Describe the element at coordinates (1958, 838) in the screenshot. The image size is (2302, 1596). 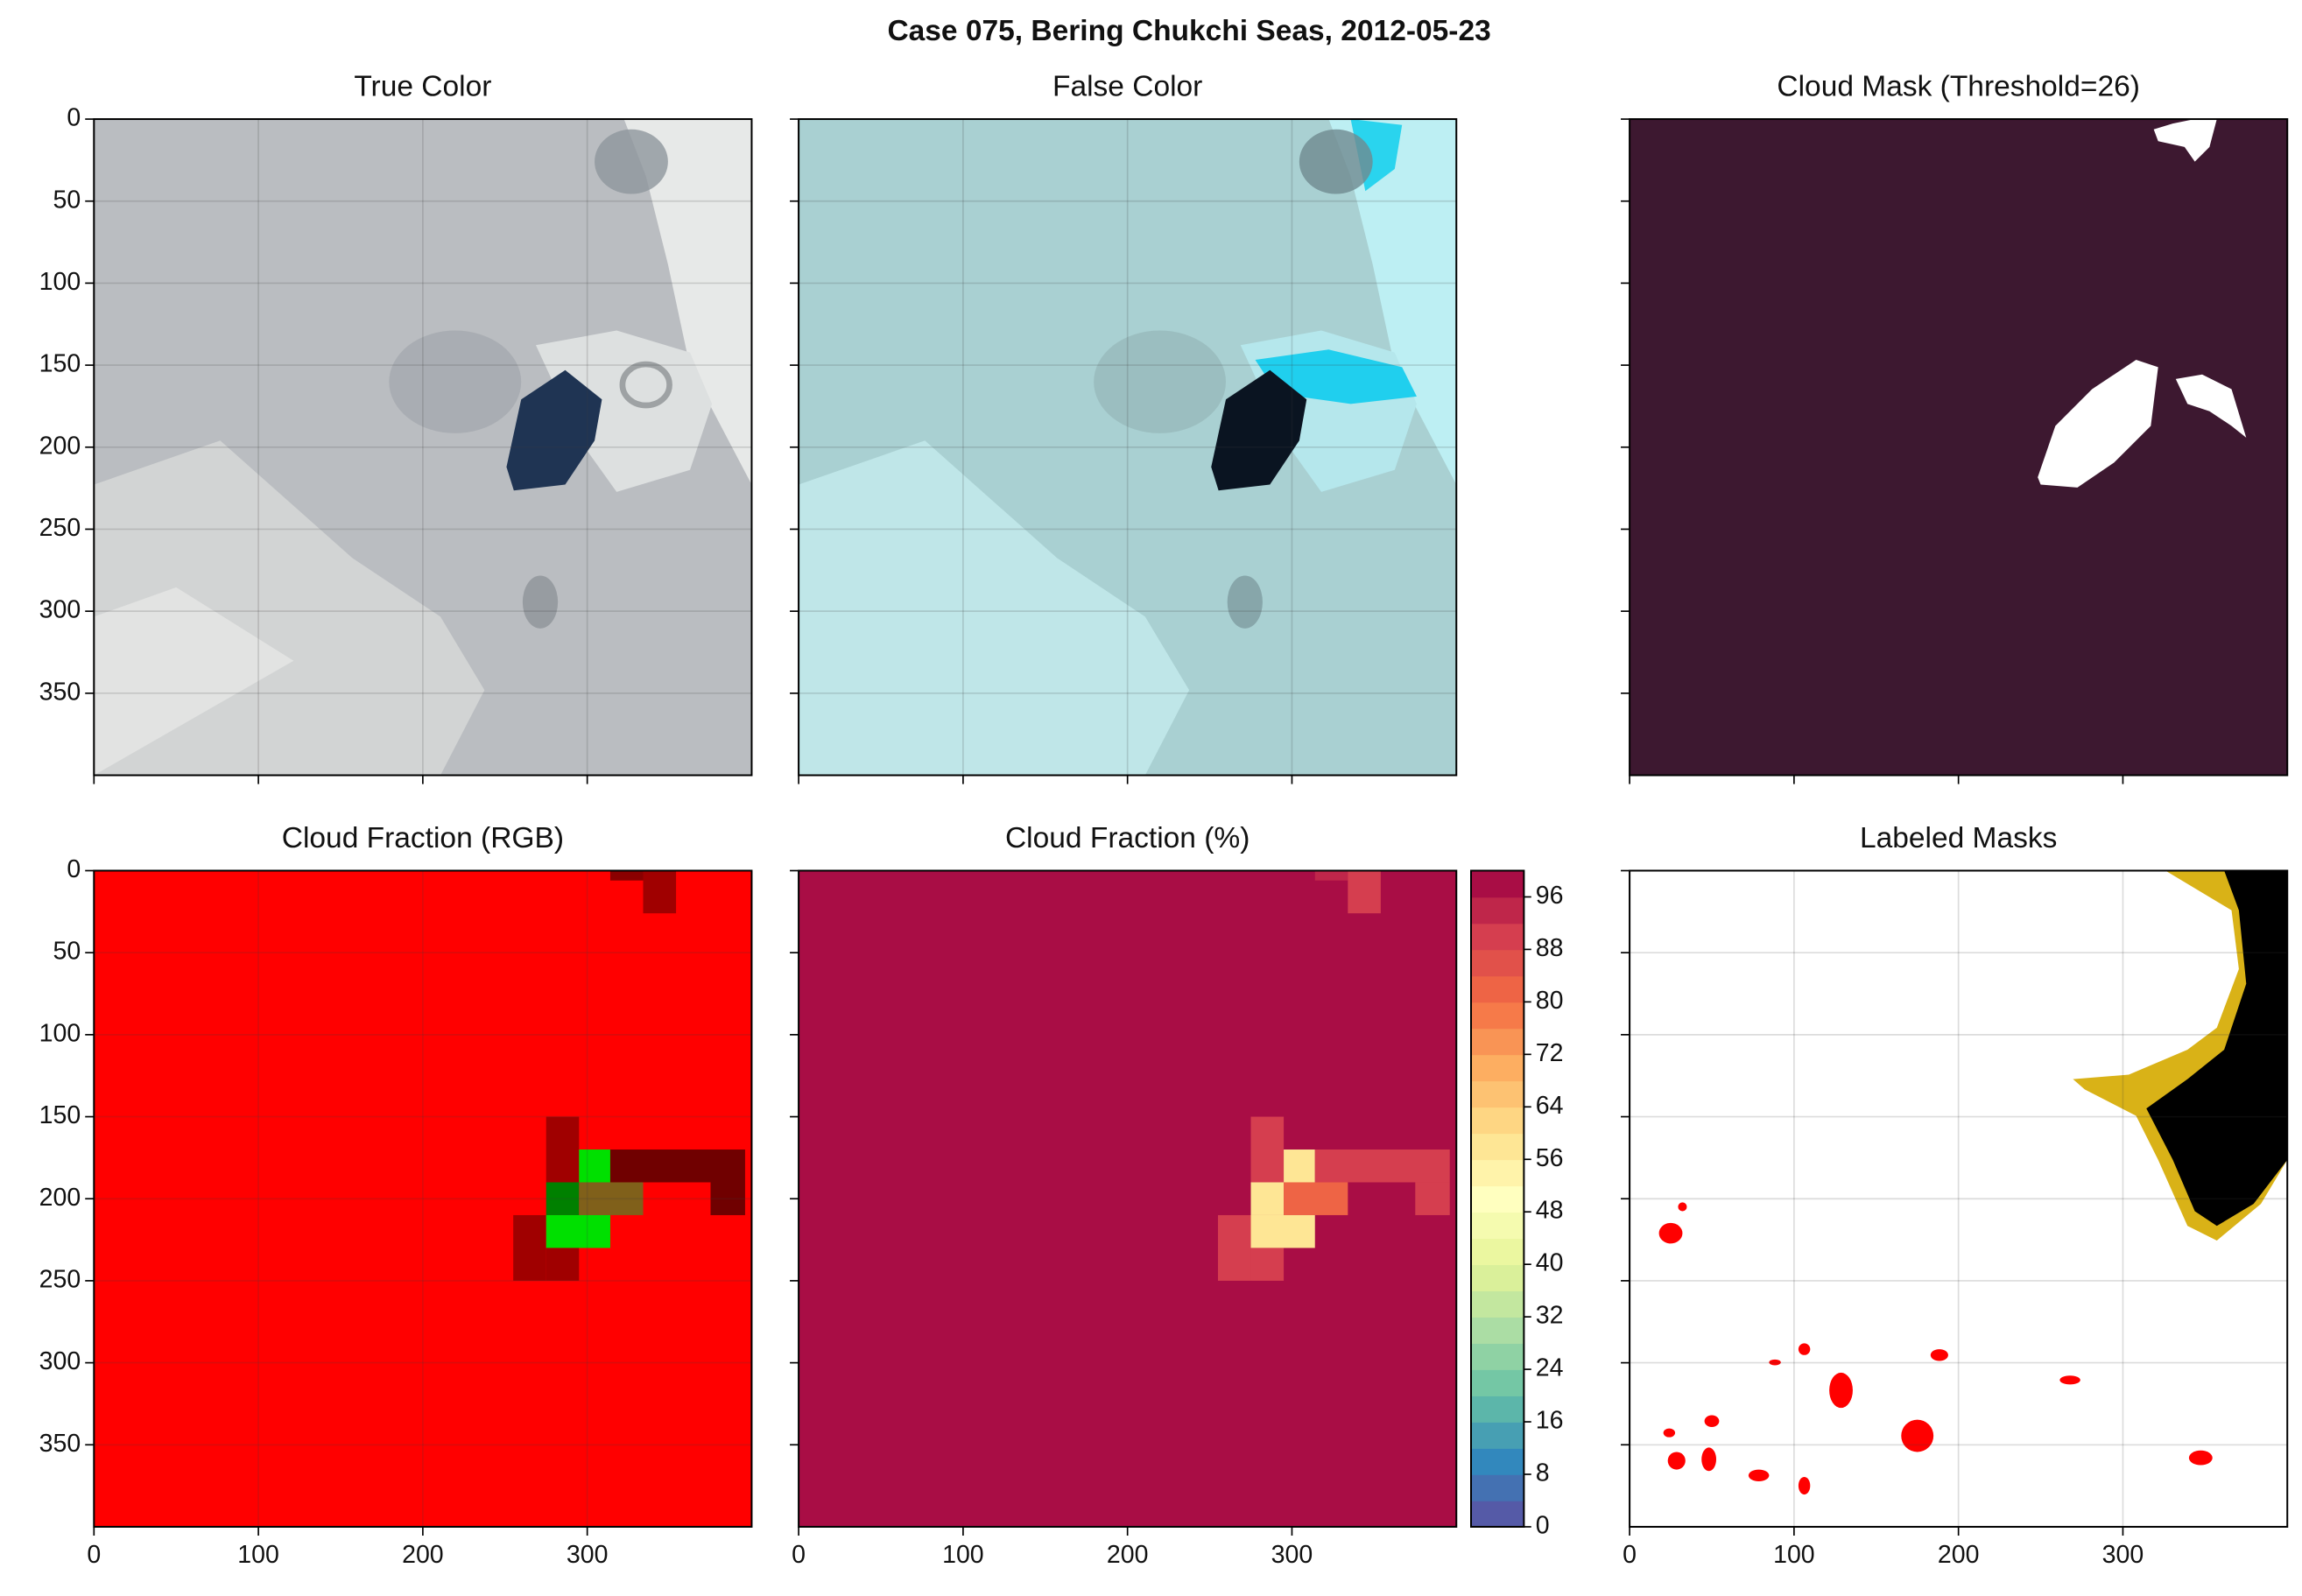
I see `panel-title: Labeled Masks` at that location.